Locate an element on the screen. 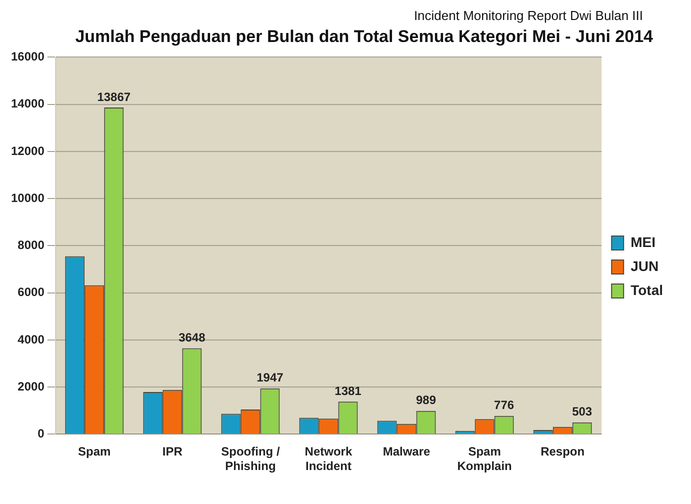  data-label: 1381 is located at coordinates (348, 391).